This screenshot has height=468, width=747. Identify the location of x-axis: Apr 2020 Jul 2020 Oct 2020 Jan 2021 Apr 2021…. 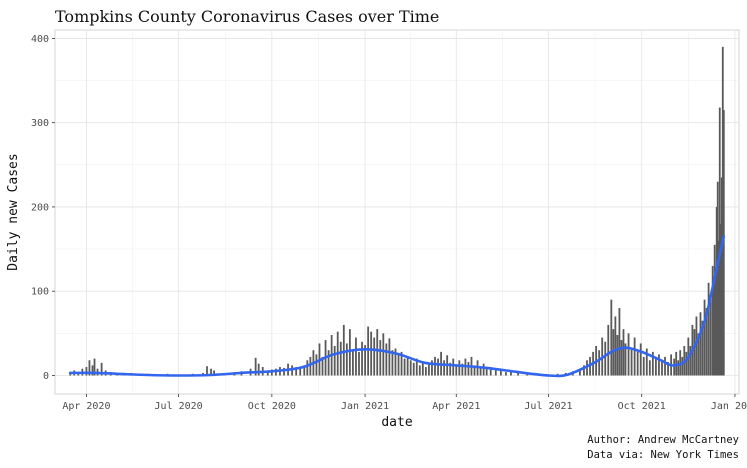
(404, 403).